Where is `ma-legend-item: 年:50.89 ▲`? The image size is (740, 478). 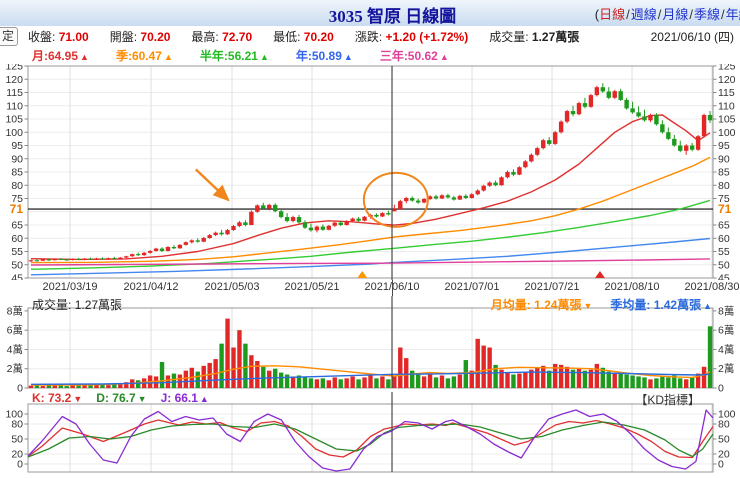
ma-legend-item: 年:50.89 ▲ is located at coordinates (324, 55).